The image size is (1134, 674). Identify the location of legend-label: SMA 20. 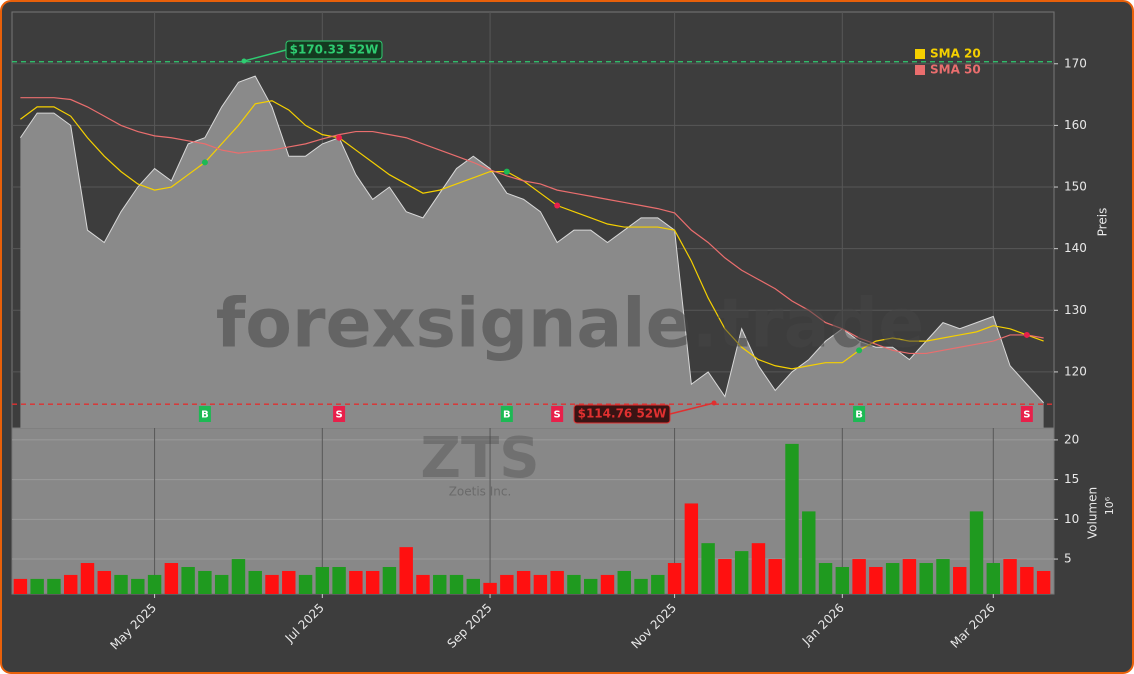
(955, 54).